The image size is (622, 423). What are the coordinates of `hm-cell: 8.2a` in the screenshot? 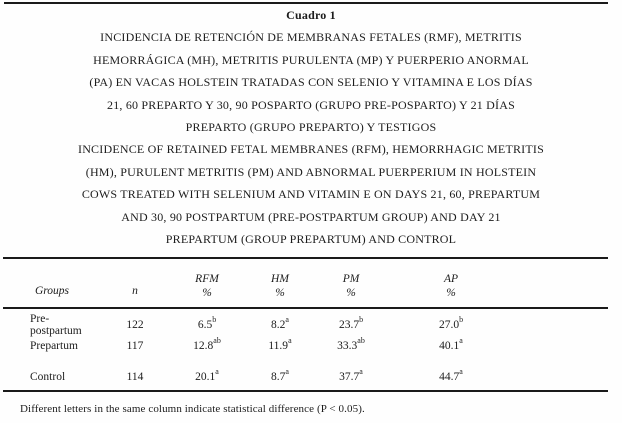 It's located at (280, 323).